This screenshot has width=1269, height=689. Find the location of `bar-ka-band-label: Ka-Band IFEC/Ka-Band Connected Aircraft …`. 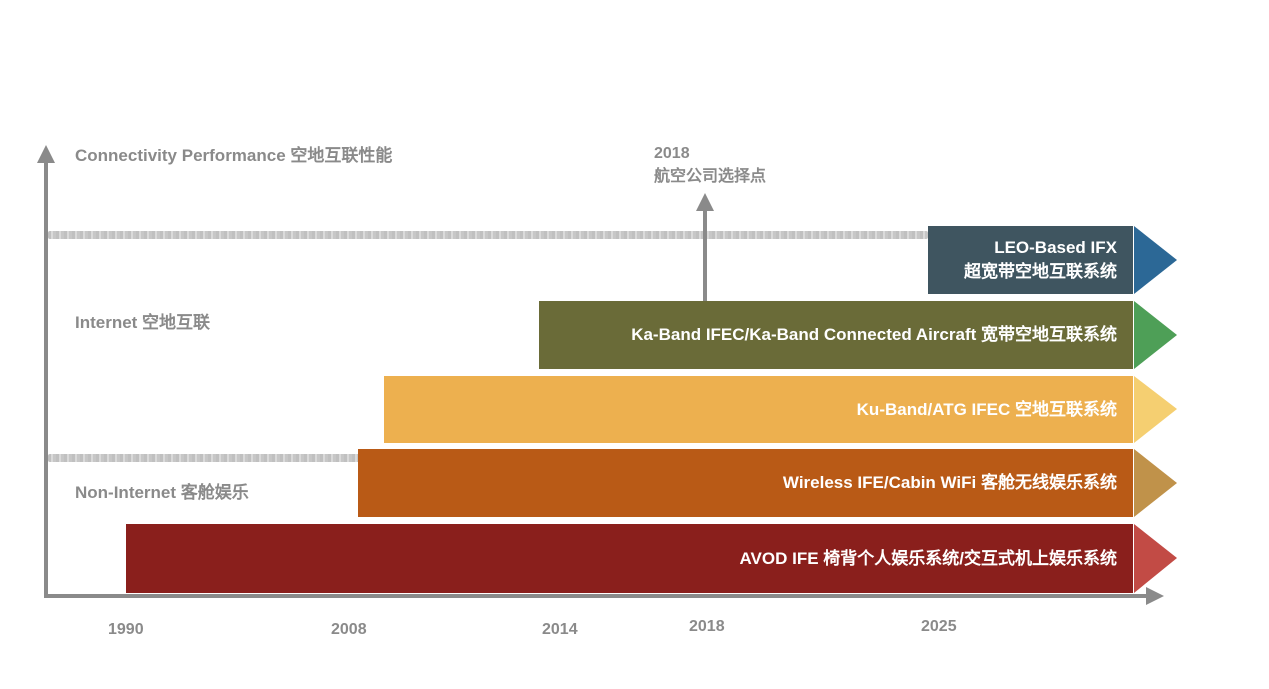

bar-ka-band-label: Ka-Band IFEC/Ka-Band Connected Aircraft … is located at coordinates (874, 334).